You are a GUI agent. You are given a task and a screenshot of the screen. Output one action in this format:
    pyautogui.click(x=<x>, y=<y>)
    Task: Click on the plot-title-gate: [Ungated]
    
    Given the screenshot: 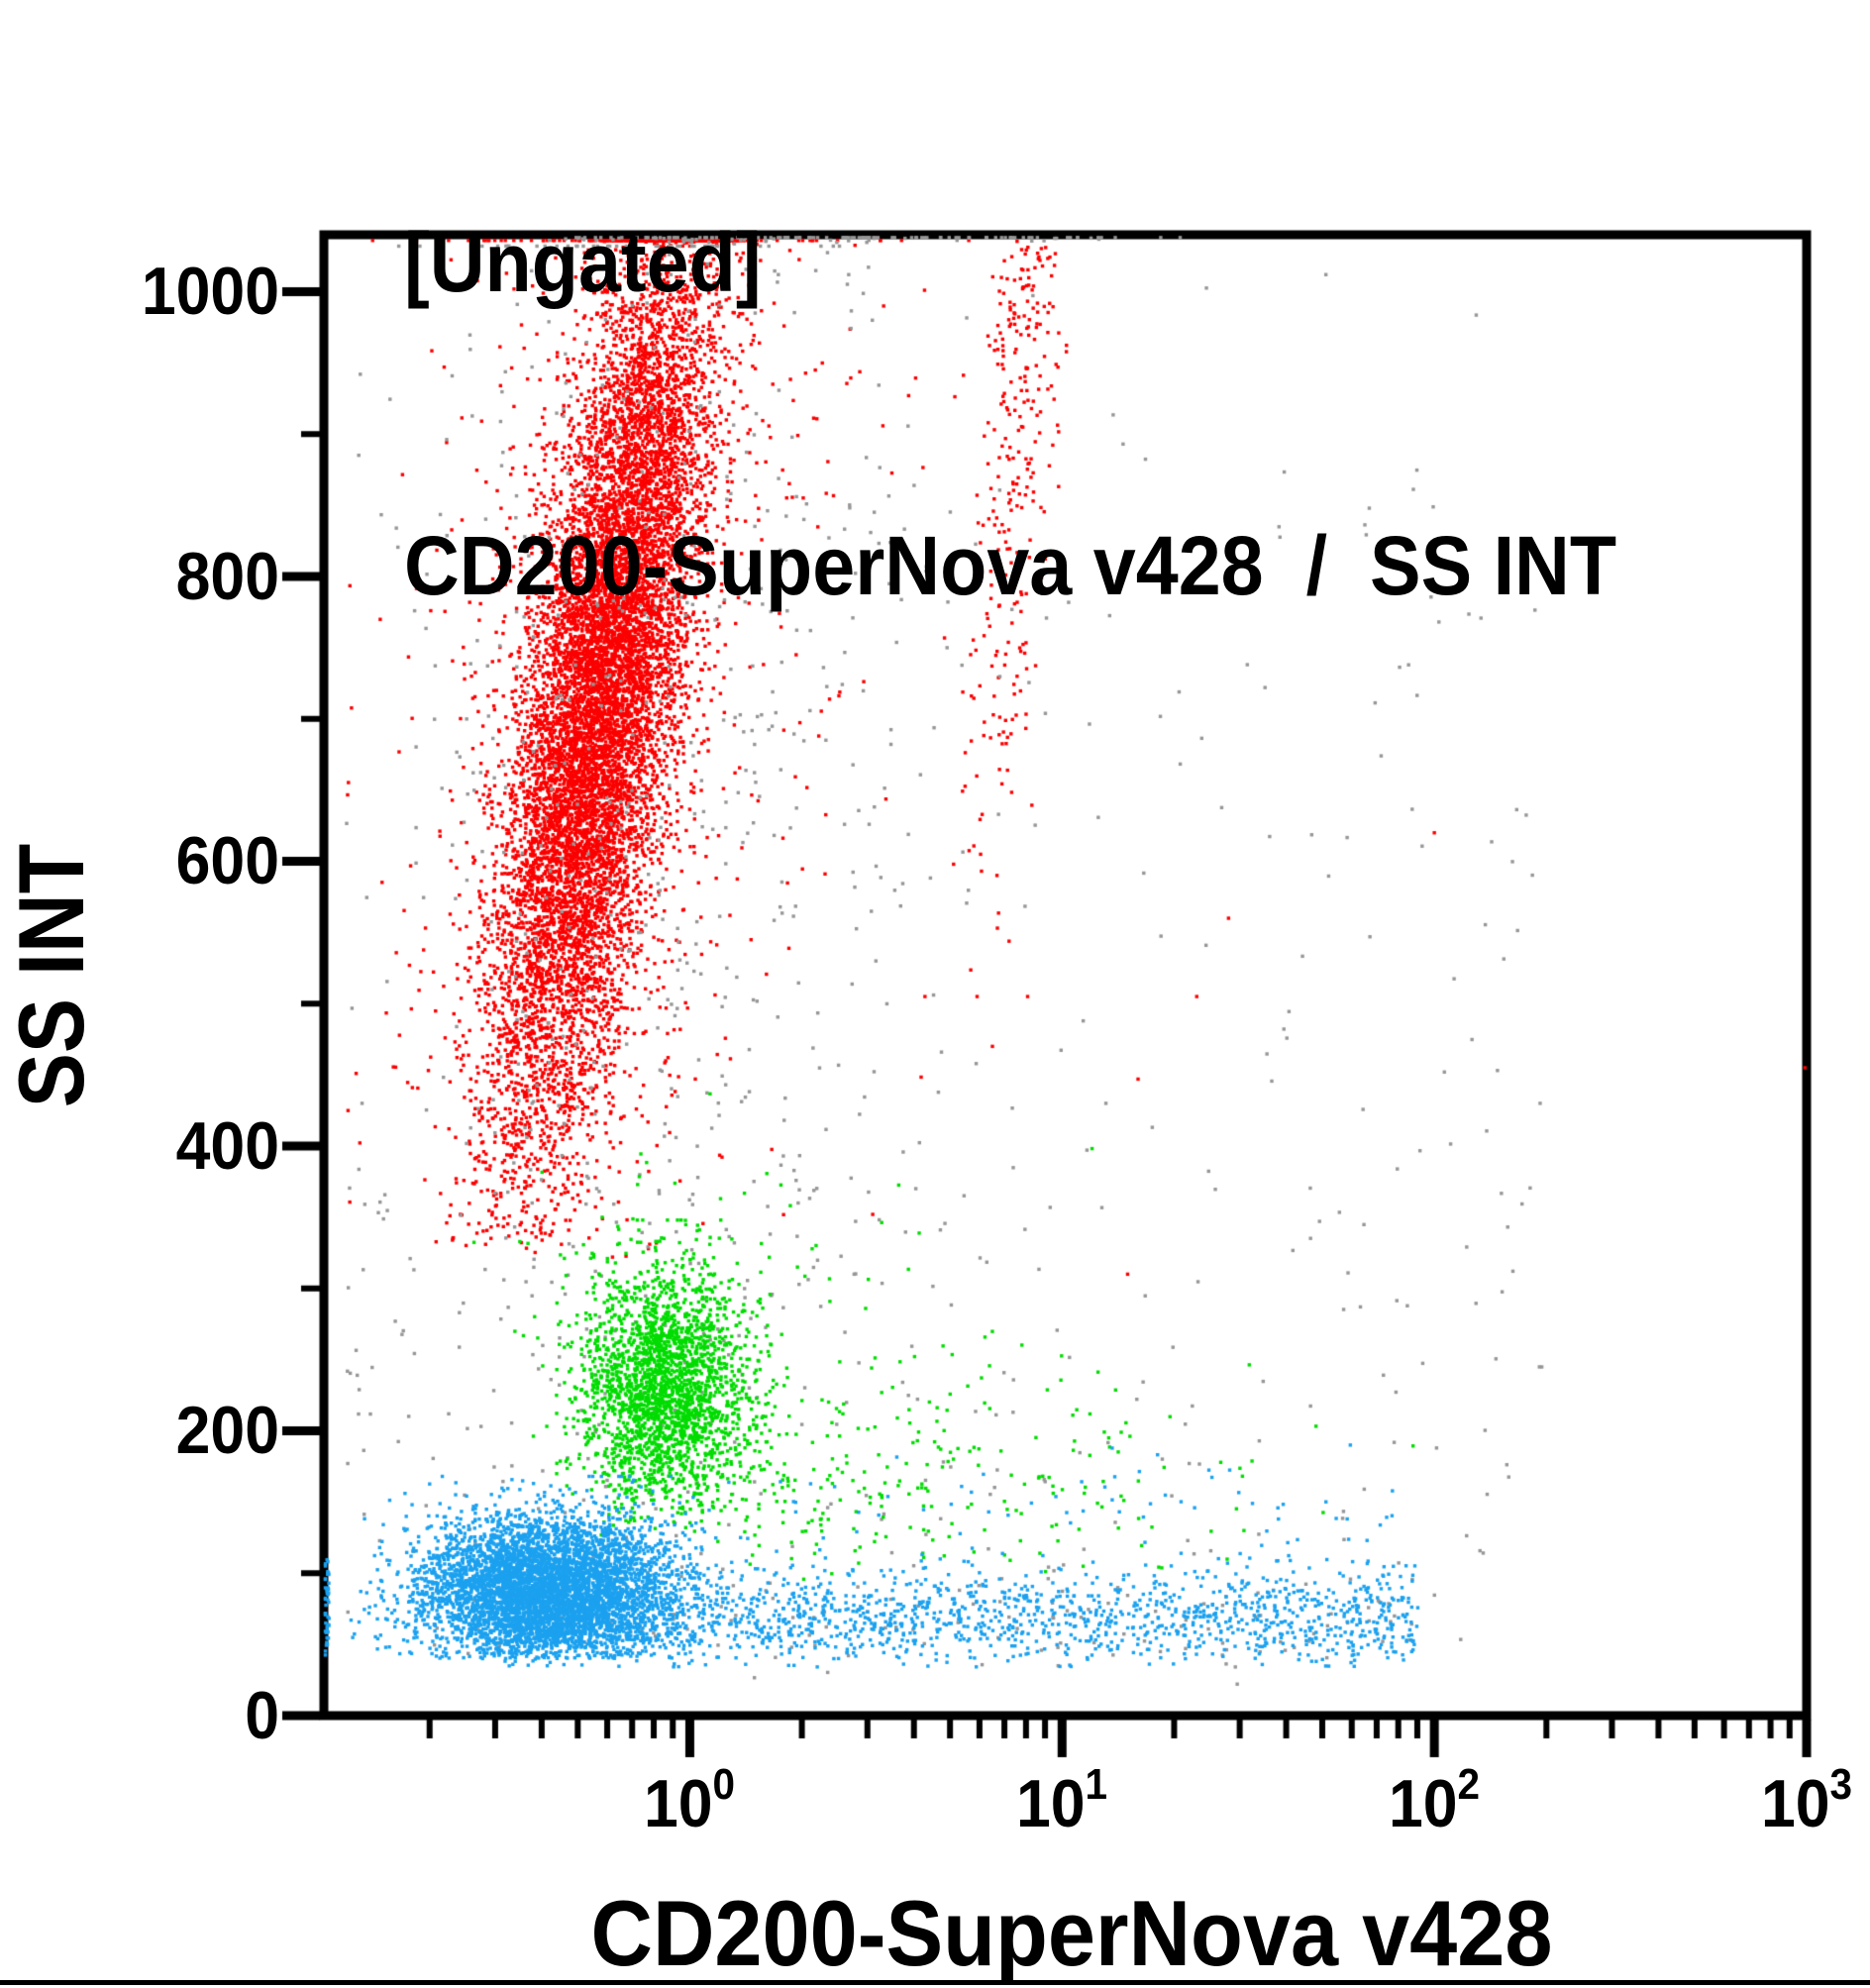 What is the action you would take?
    pyautogui.click(x=583, y=262)
    